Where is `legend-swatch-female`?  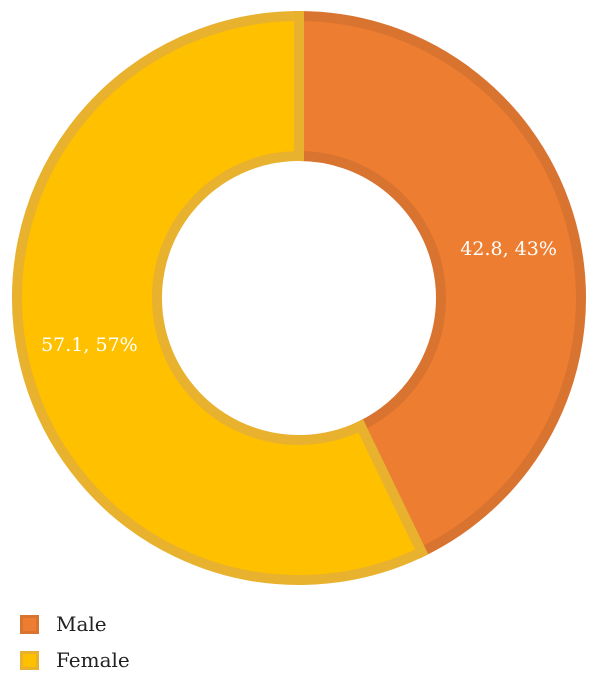 legend-swatch-female is located at coordinates (29, 660).